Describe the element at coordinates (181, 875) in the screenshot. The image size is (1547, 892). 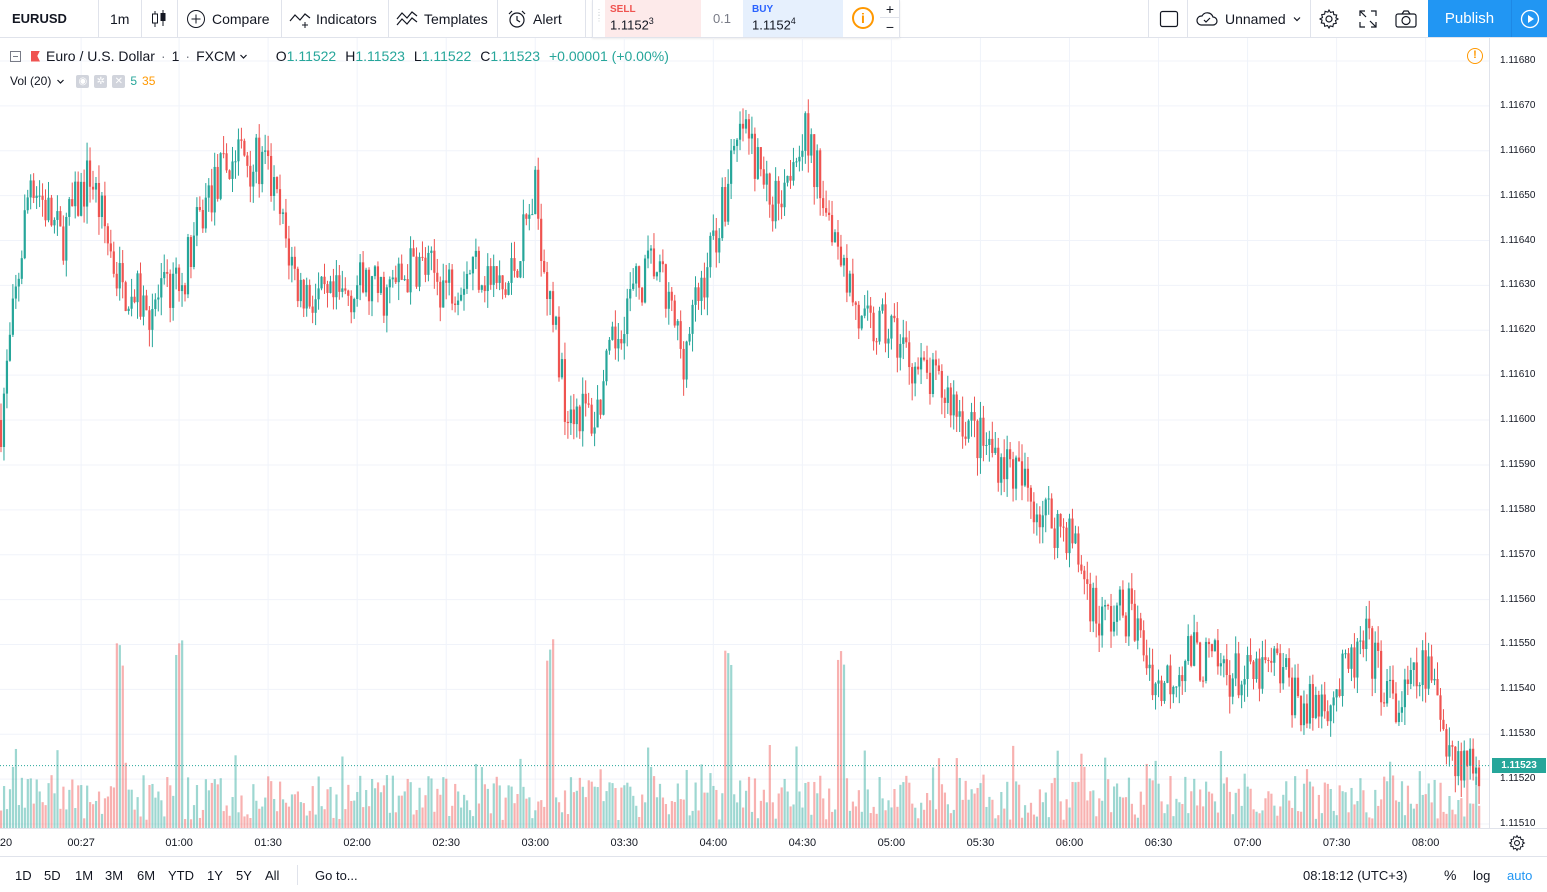
I see `range-button-ytd: YTD` at that location.